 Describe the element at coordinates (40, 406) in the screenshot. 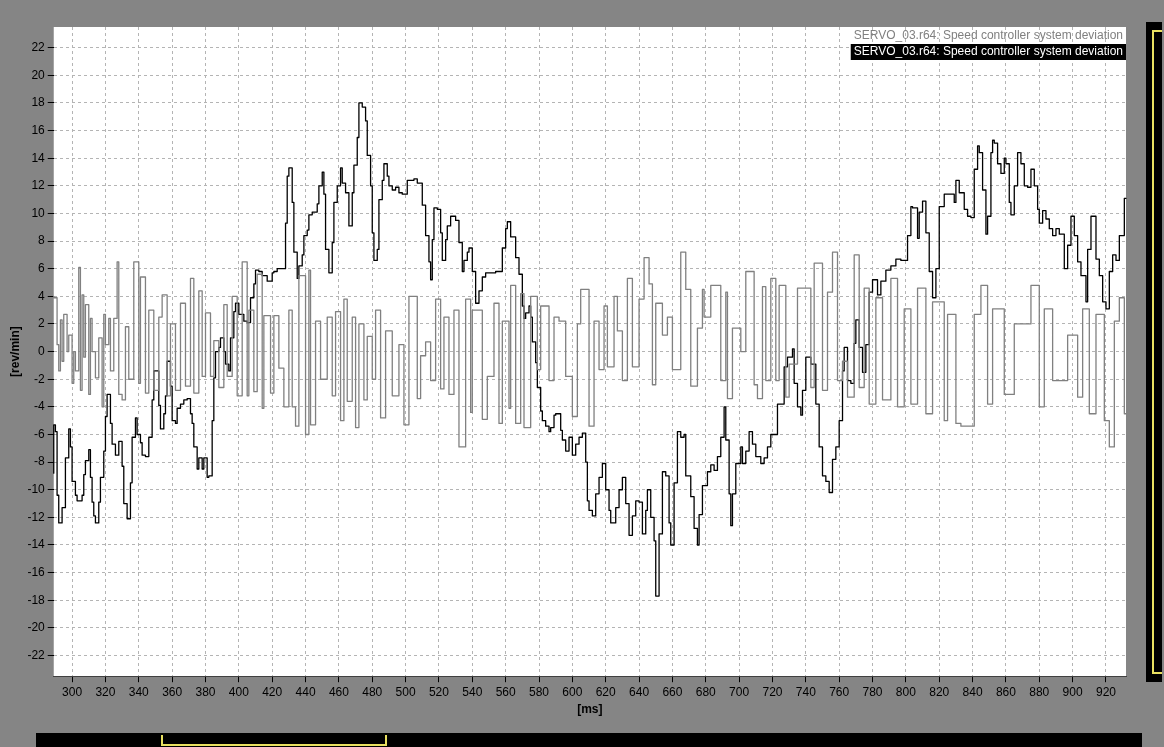

I see `y-tick-label: -4` at that location.